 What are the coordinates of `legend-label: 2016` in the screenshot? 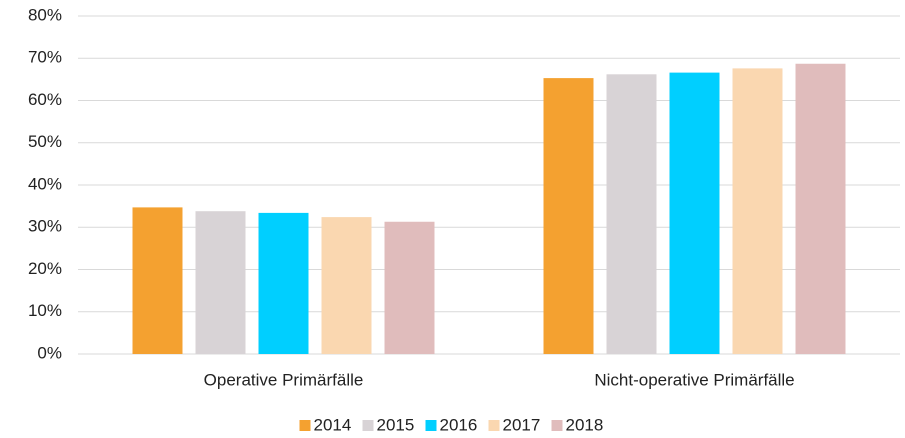 It's located at (459, 424).